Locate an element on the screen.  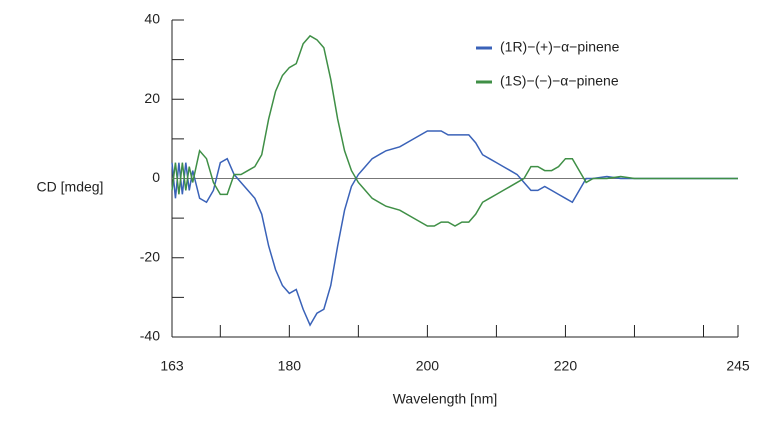
y-axis-label: CD [mdeg] is located at coordinates (70, 187).